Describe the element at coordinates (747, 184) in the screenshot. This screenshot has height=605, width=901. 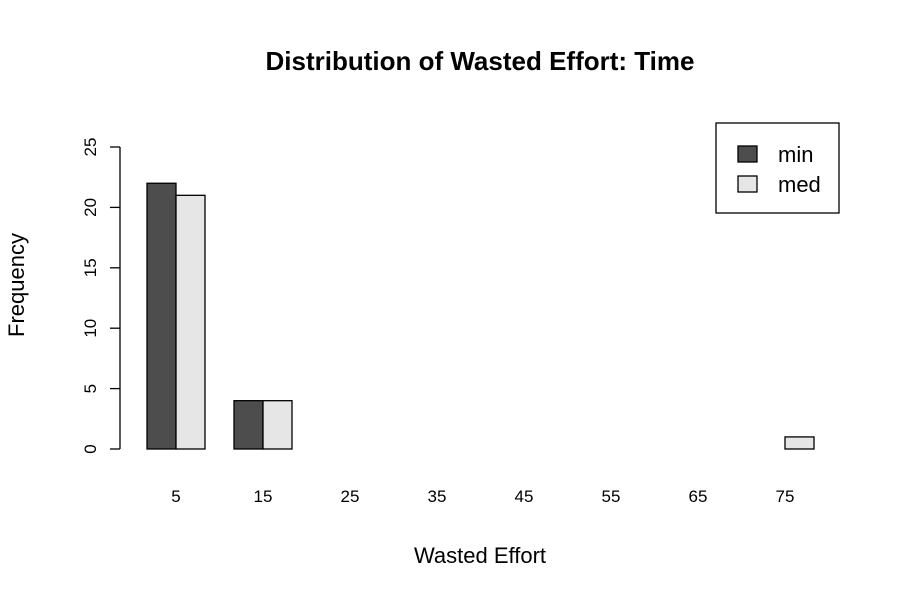
I see `legend-swatch-med` at that location.